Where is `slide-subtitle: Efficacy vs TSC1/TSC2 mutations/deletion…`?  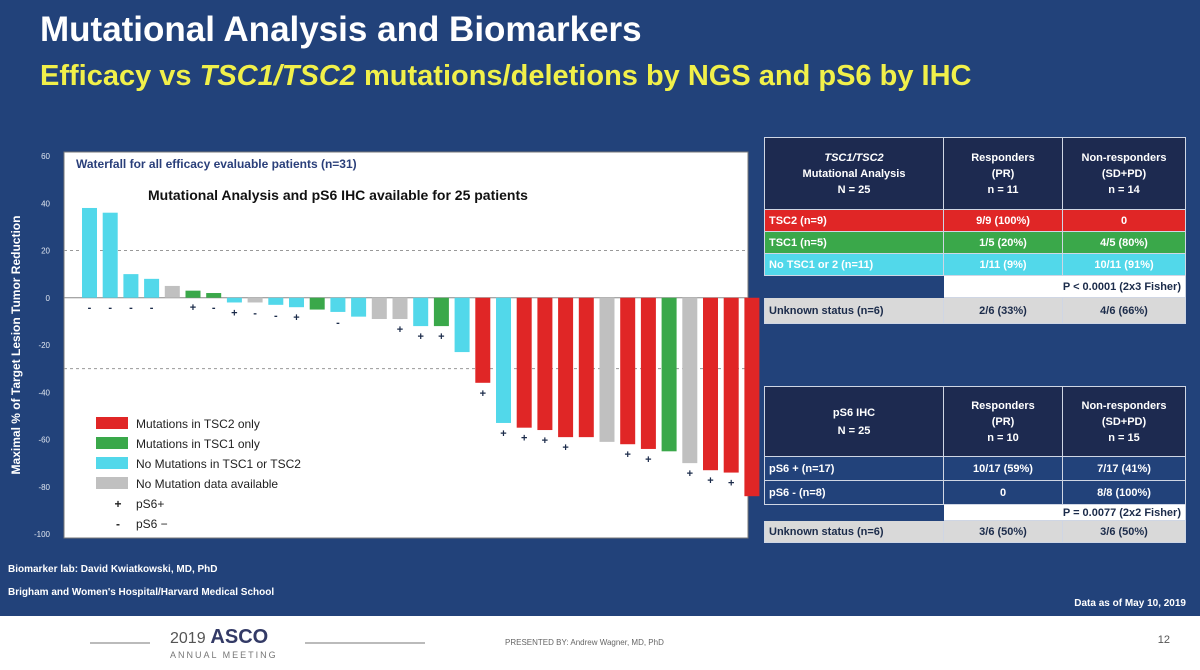
slide-subtitle: Efficacy vs TSC1/TSC2 mutations/deletion… is located at coordinates (506, 76).